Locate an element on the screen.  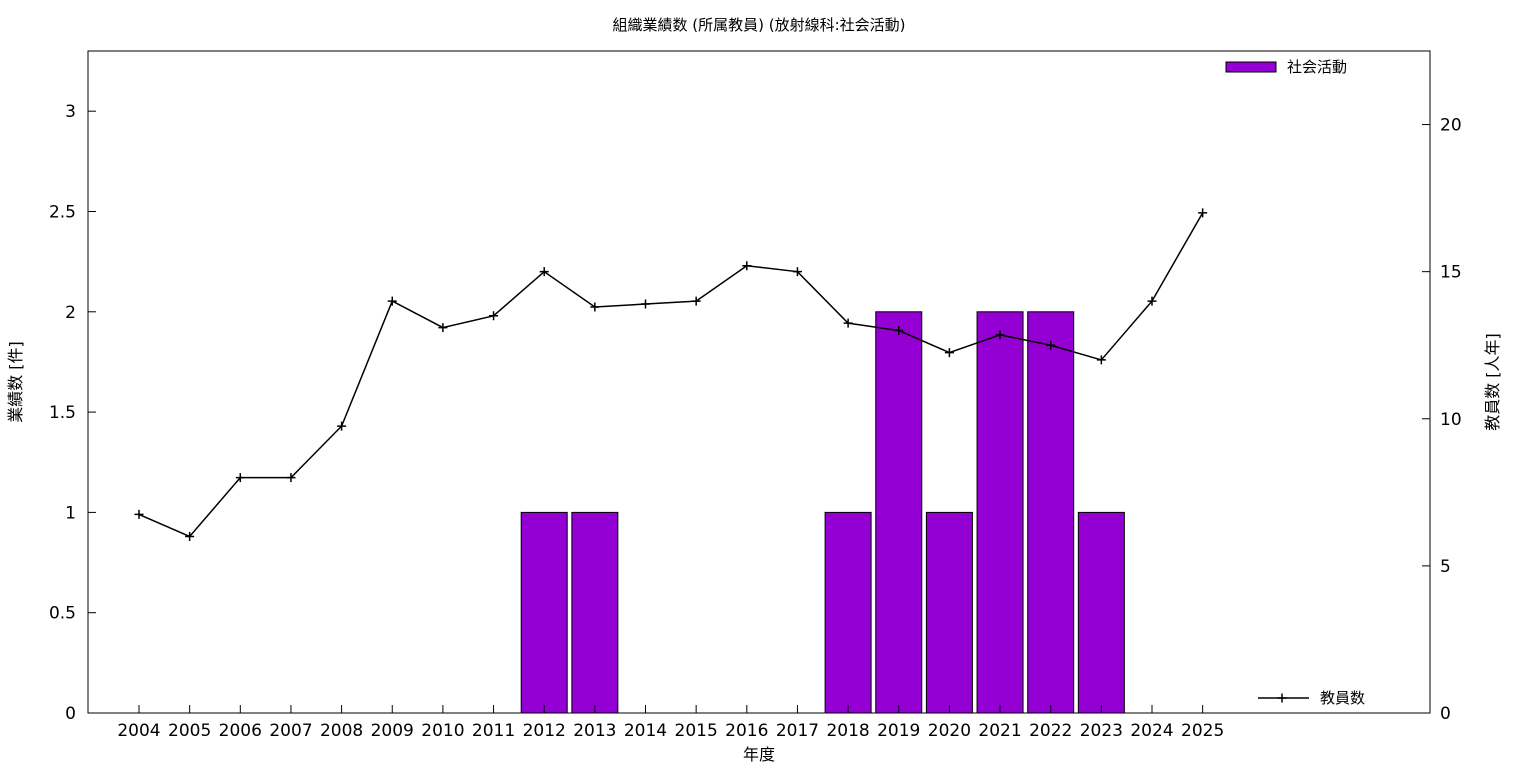
x-tick-label: 2004 is located at coordinates (138, 731).